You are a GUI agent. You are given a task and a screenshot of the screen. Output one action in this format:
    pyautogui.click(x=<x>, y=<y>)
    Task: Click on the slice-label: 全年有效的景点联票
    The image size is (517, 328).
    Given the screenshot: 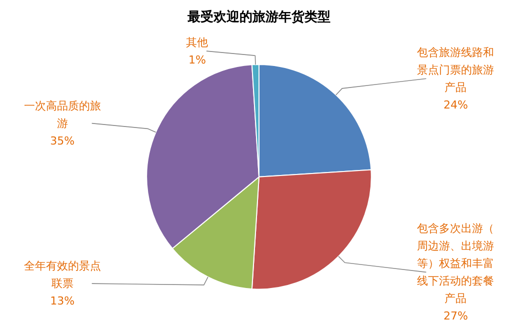 What is the action you would take?
    pyautogui.click(x=62, y=275)
    